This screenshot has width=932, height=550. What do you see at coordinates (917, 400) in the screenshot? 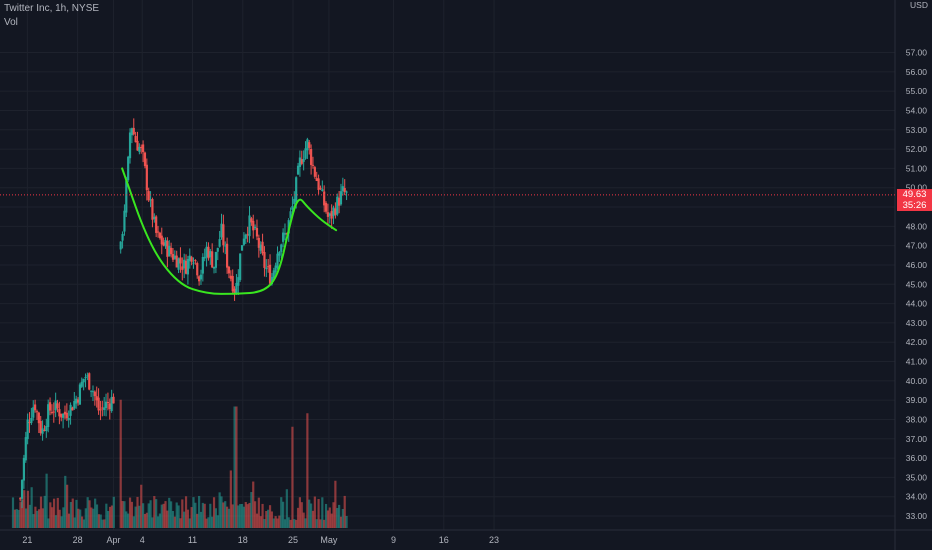
I see `price-tick-label: 39.00` at bounding box center [917, 400].